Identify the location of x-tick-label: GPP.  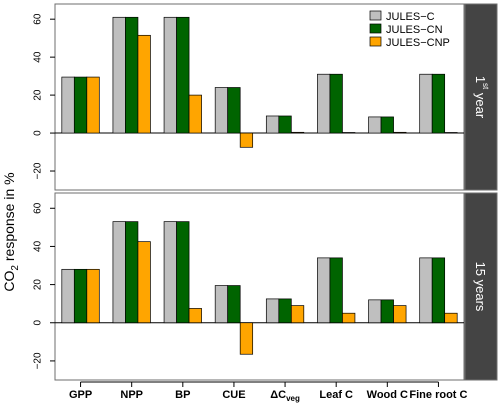
(80, 395).